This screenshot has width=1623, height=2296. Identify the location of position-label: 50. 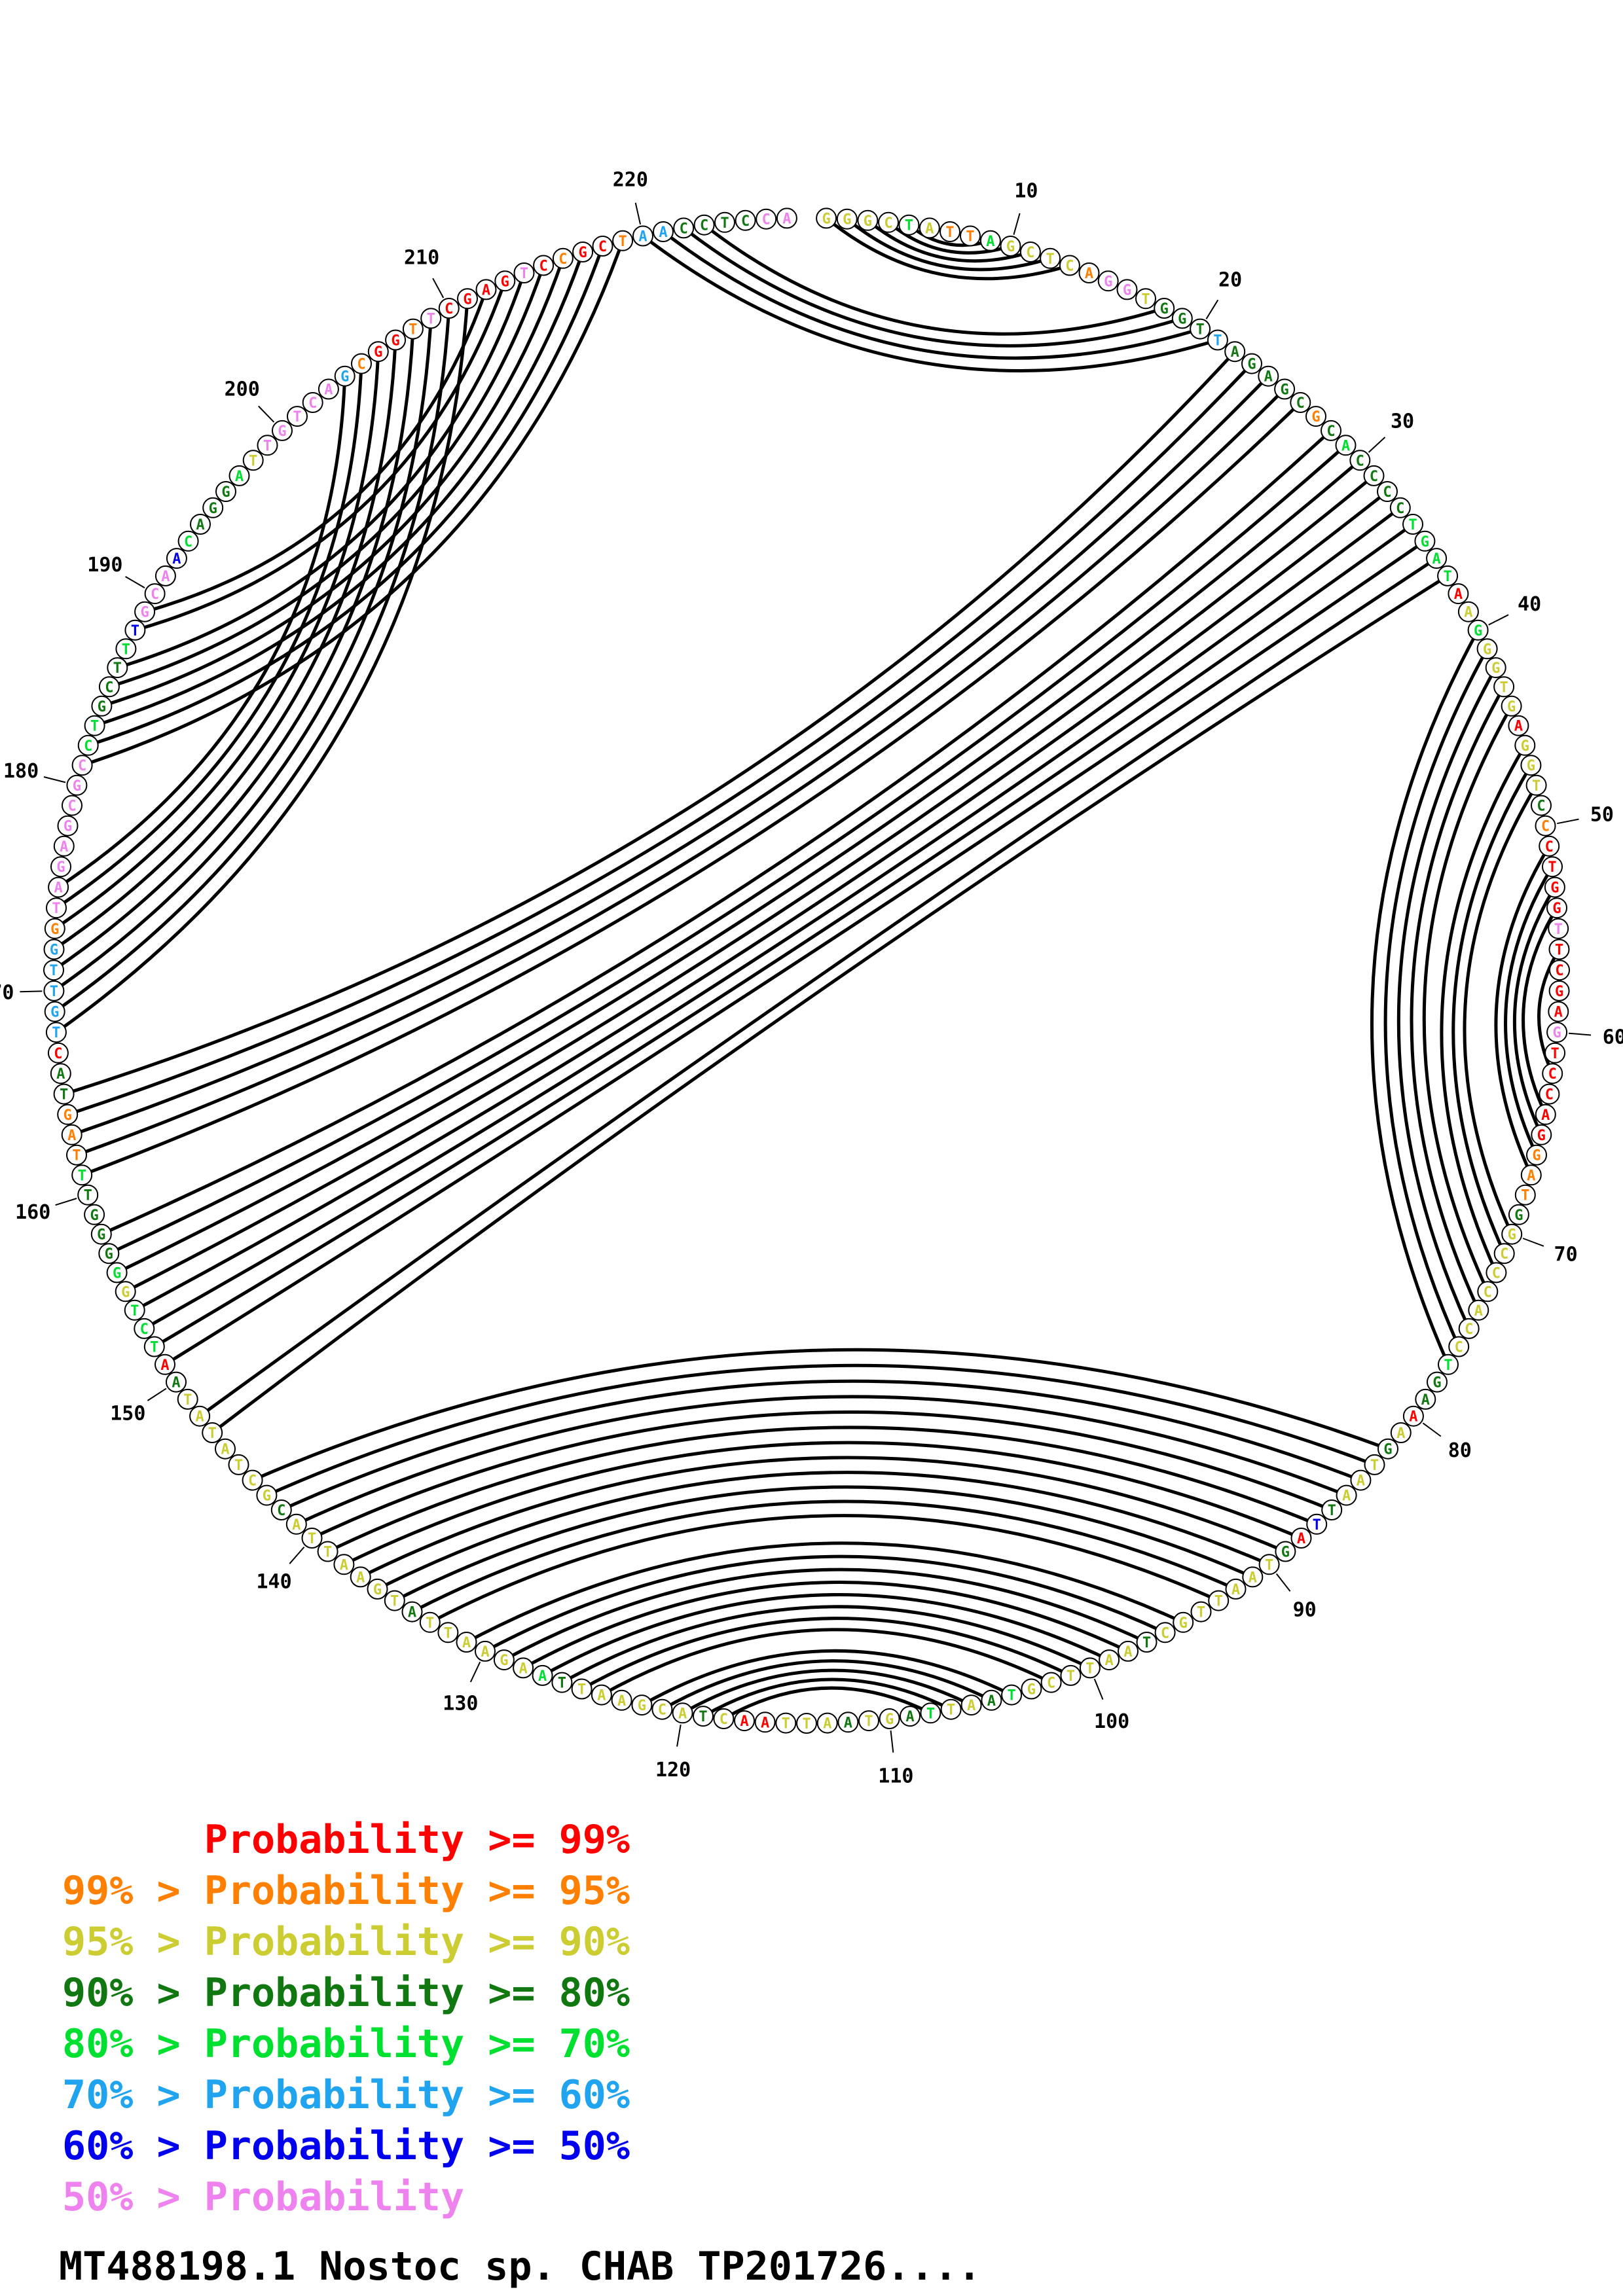
(1602, 815).